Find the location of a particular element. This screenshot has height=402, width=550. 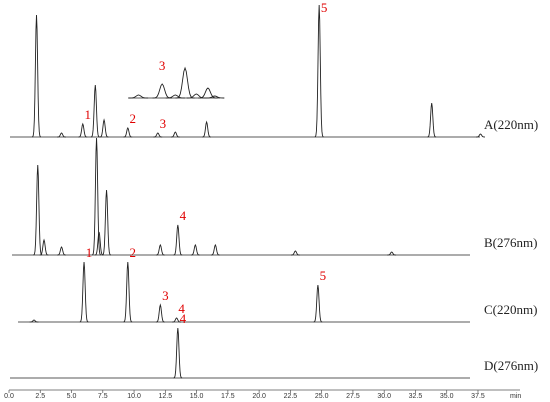

x-tick-label: 30.0 is located at coordinates (384, 396).